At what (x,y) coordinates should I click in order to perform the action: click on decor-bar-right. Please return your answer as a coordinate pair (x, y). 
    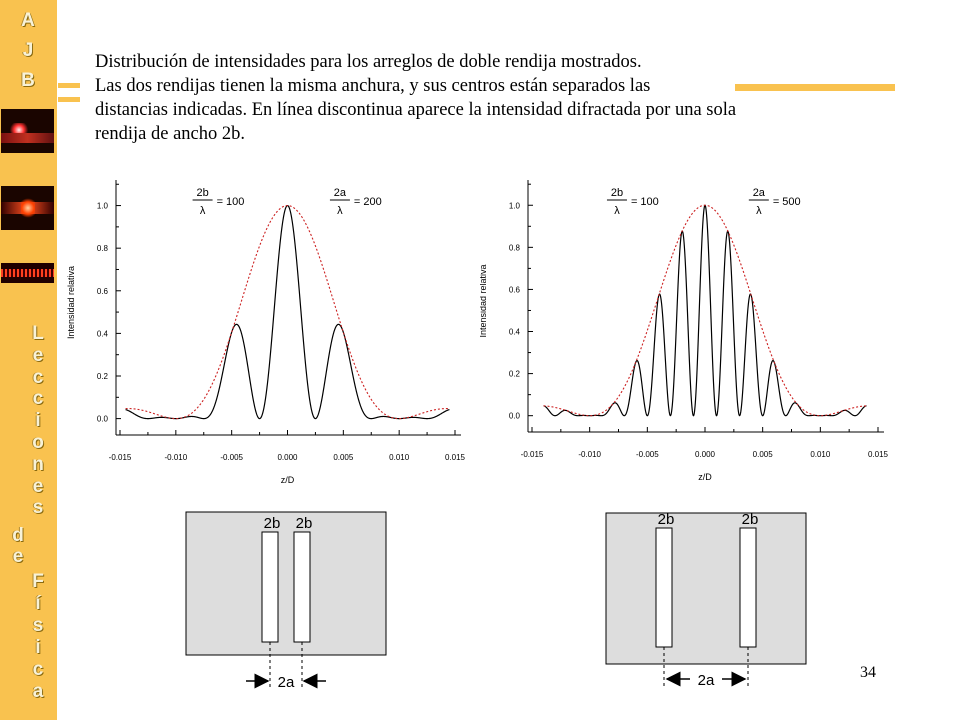
    Looking at the image, I should click on (815, 87).